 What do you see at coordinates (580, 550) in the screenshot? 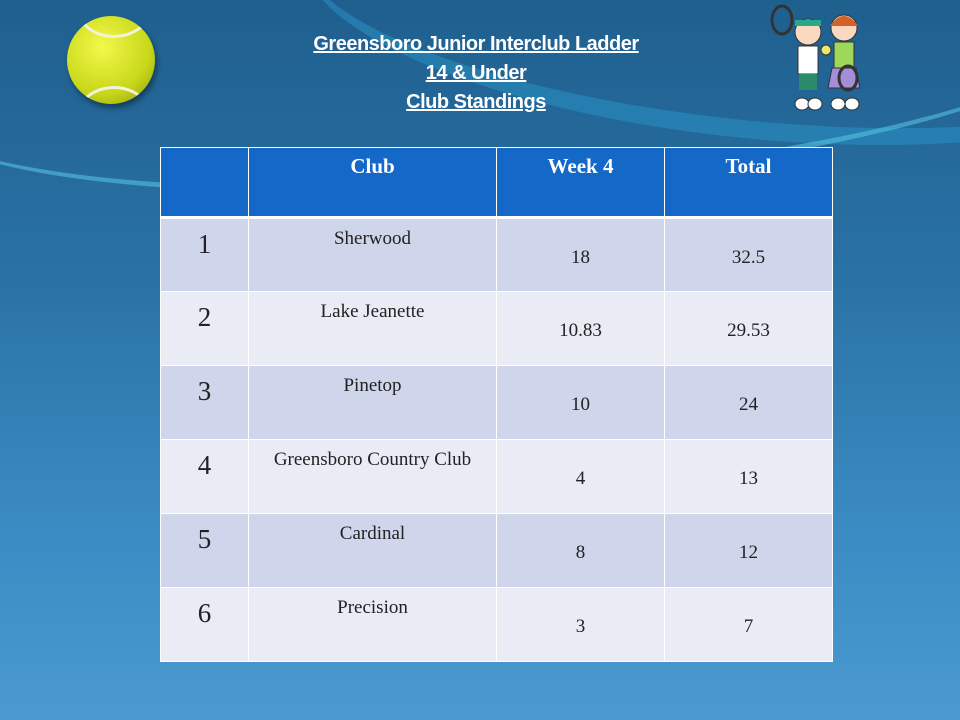
I see `week4-cell: 8` at bounding box center [580, 550].